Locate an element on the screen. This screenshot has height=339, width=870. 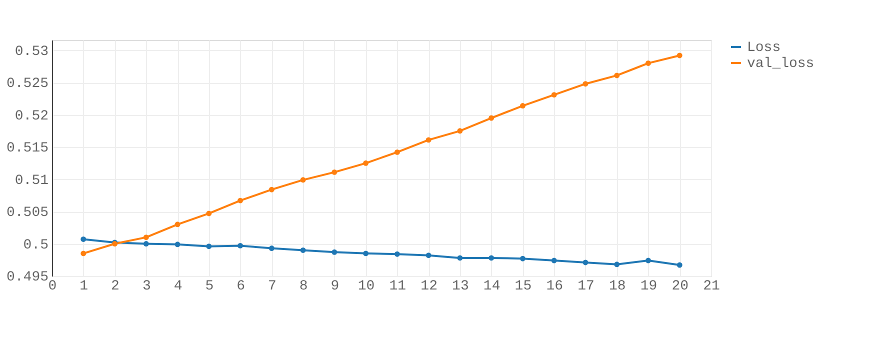
x-tick-label: 2 is located at coordinates (115, 286).